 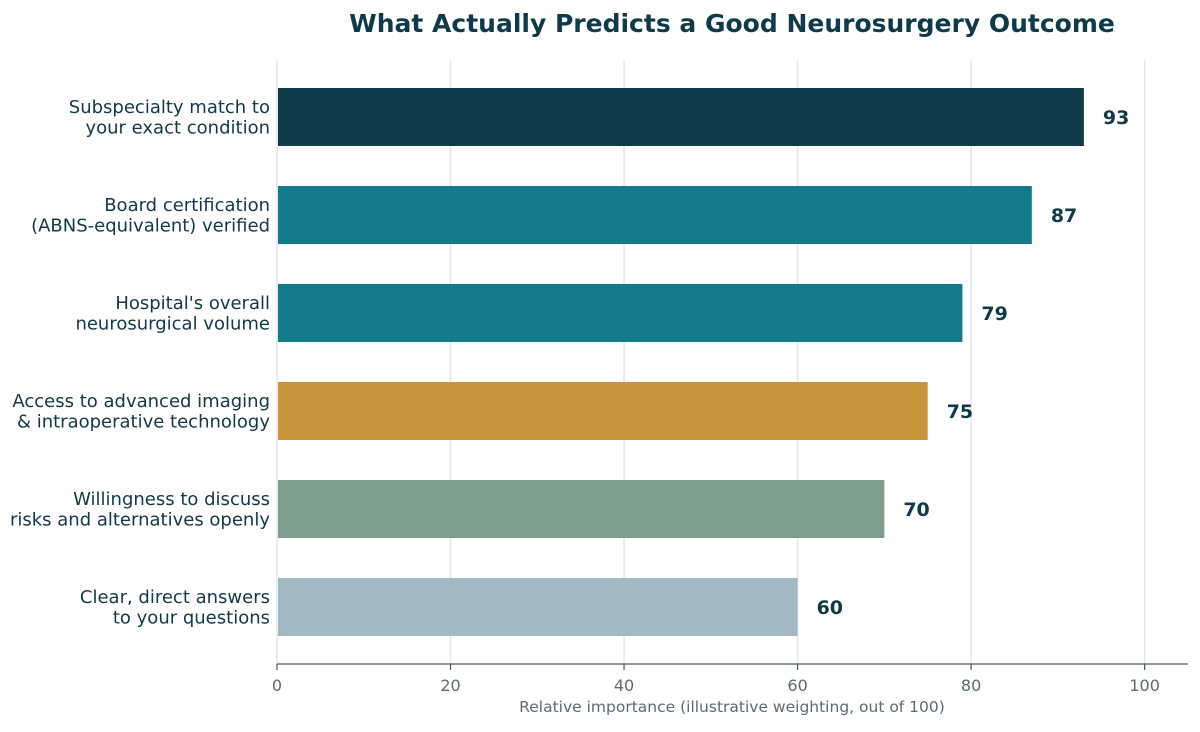 I want to click on value-label: 79, so click(x=994, y=314).